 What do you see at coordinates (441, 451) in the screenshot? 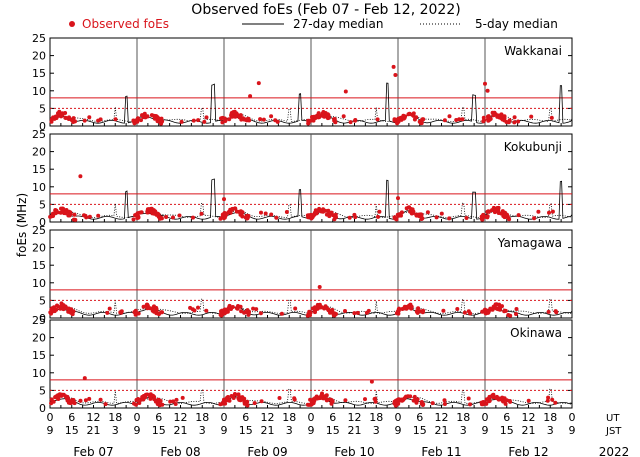
I see `day-label: Feb 11` at bounding box center [441, 451].